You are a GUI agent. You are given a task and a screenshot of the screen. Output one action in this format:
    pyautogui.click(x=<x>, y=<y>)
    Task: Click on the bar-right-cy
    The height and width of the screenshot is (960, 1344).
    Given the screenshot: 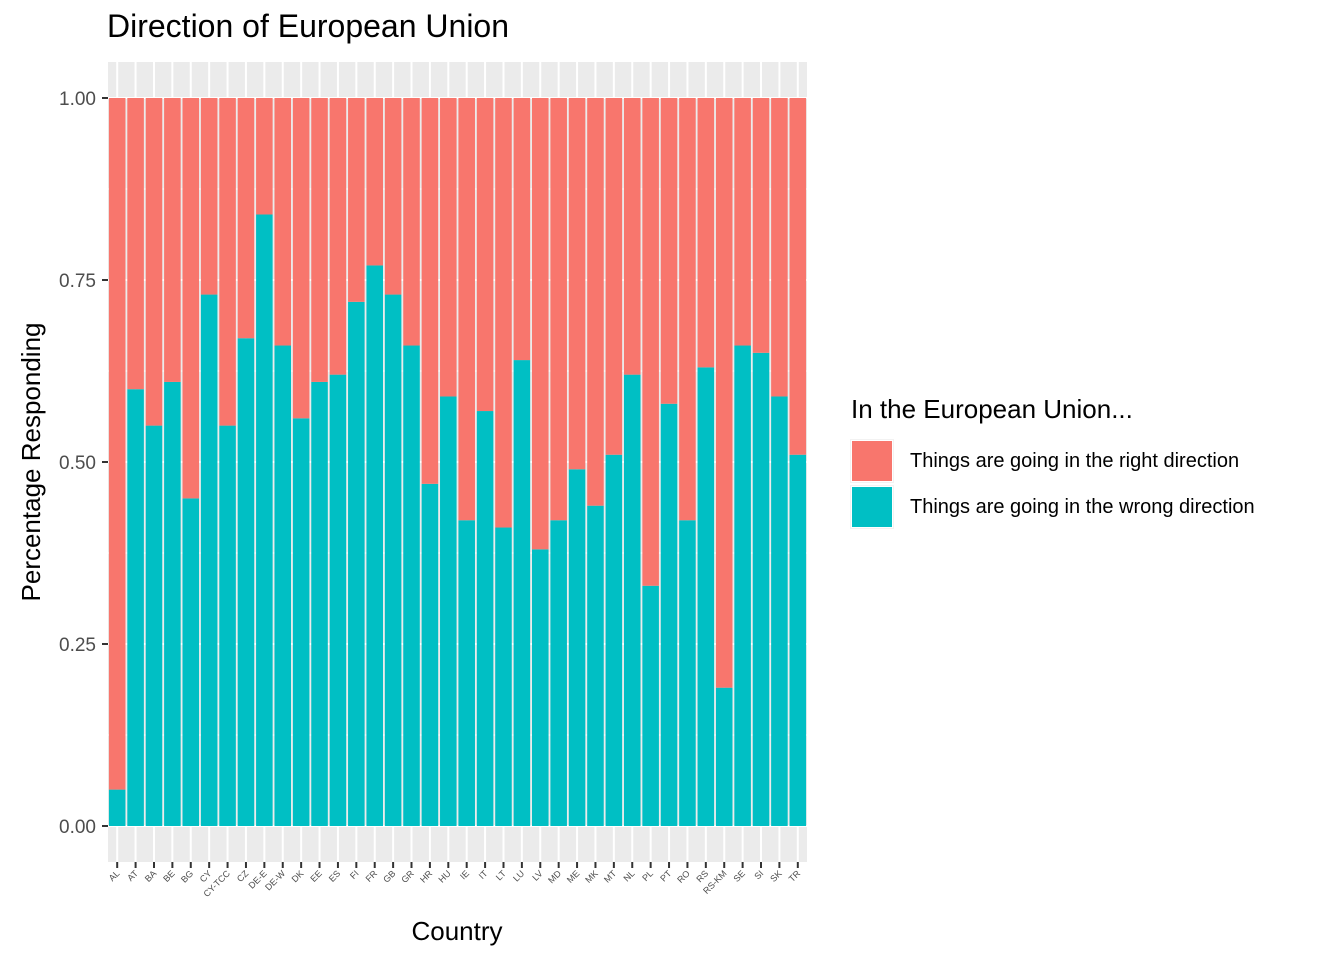 What is the action you would take?
    pyautogui.click(x=209, y=196)
    